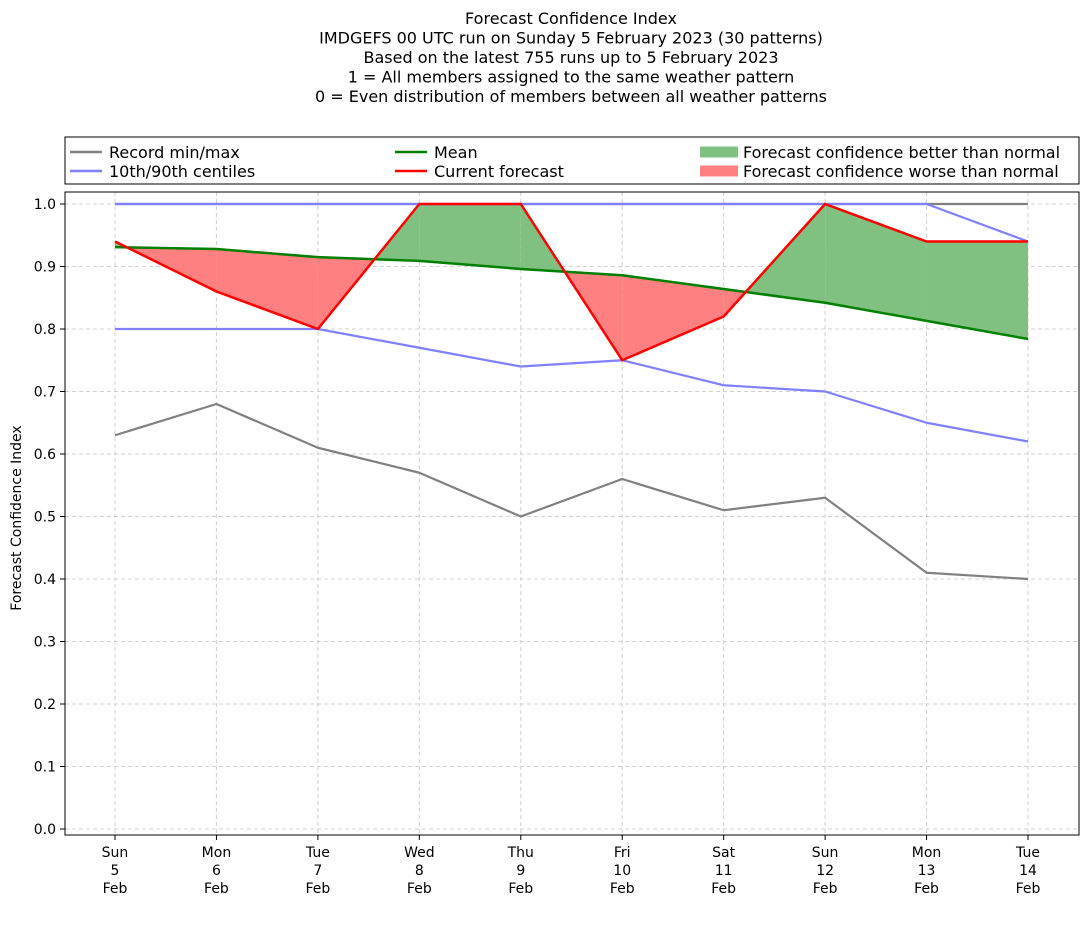 This screenshot has width=1092, height=928. I want to click on y-tick-label: 0.7, so click(45, 393).